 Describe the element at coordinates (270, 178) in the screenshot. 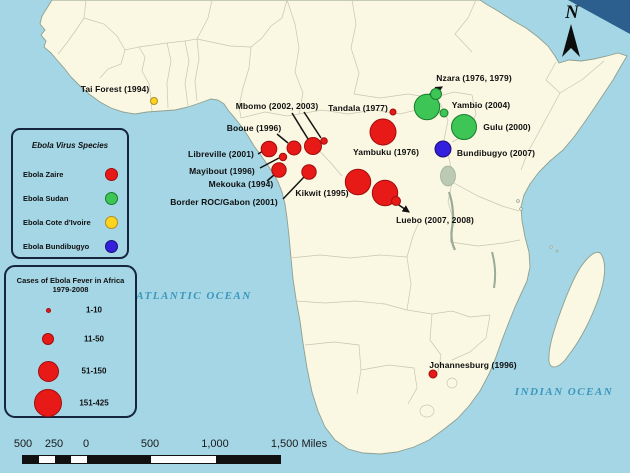

I see `connector-line-mekouka` at that location.